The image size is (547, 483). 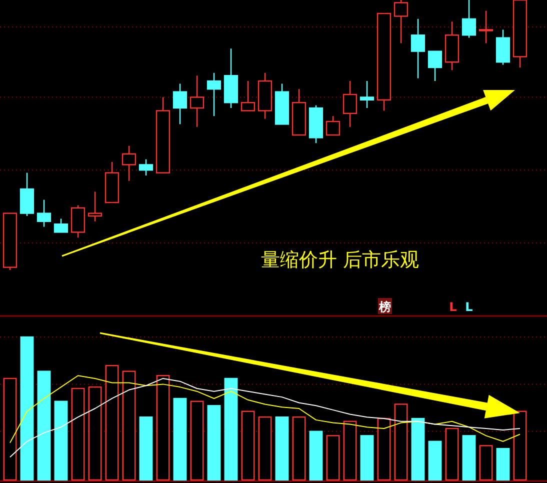 I want to click on text: 榜, so click(x=384, y=307).